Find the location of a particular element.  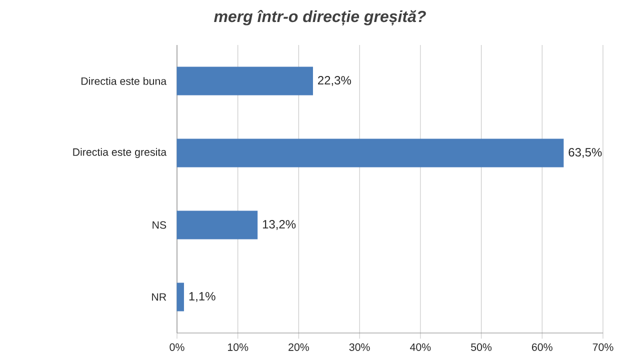

data-label: 13,2% is located at coordinates (279, 225).